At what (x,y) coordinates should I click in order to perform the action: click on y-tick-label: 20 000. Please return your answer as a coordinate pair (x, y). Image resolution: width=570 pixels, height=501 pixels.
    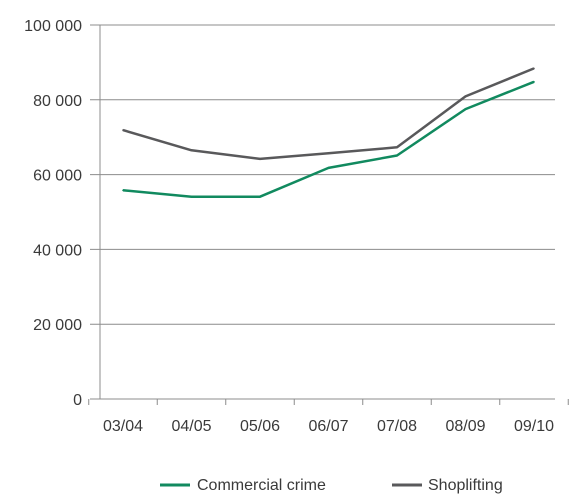
    Looking at the image, I should click on (57, 325).